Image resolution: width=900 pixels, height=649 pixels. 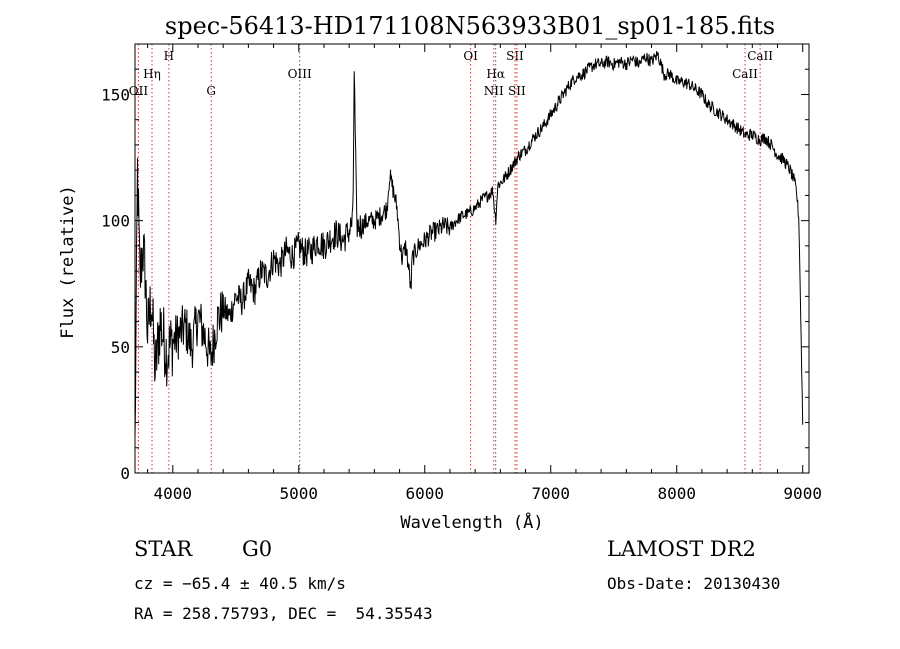 I want to click on line-marker-label: H, so click(x=169, y=56).